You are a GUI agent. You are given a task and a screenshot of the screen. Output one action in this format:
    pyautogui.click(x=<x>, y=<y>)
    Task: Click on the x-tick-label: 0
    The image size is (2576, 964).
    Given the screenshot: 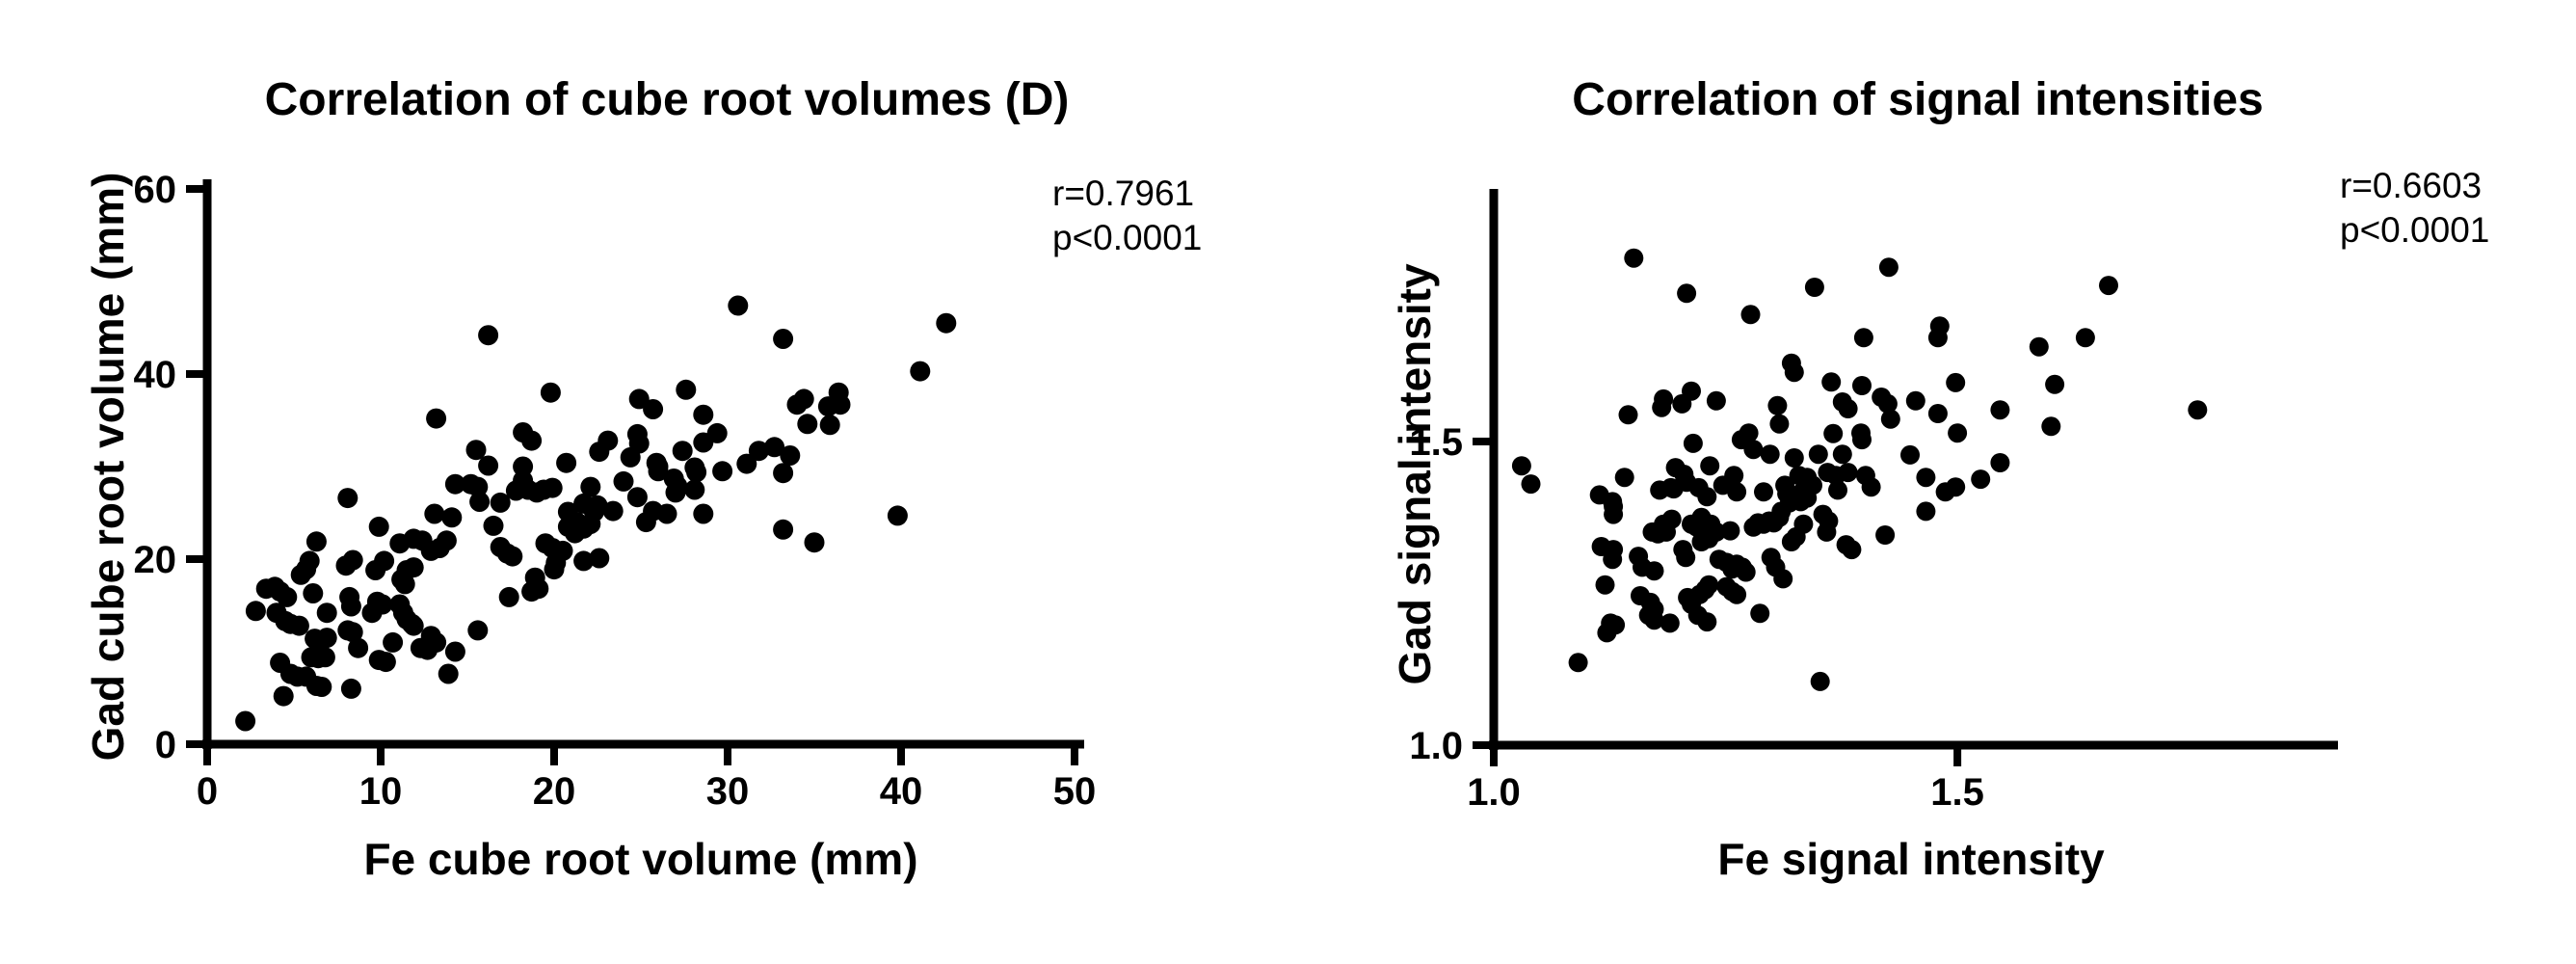 What is the action you would take?
    pyautogui.click(x=207, y=791)
    